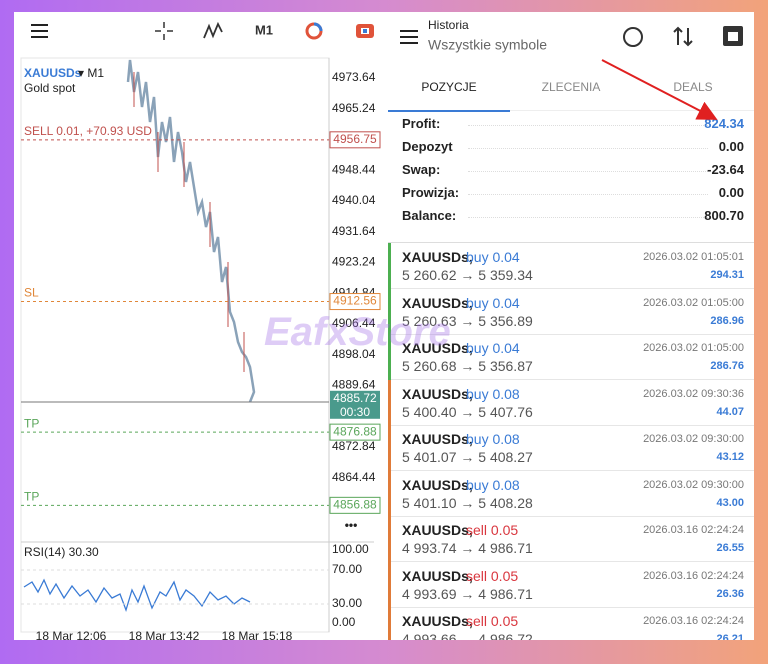 This screenshot has height=664, width=768. What do you see at coordinates (50, 88) in the screenshot?
I see `symbol-description: Gold spot` at bounding box center [50, 88].